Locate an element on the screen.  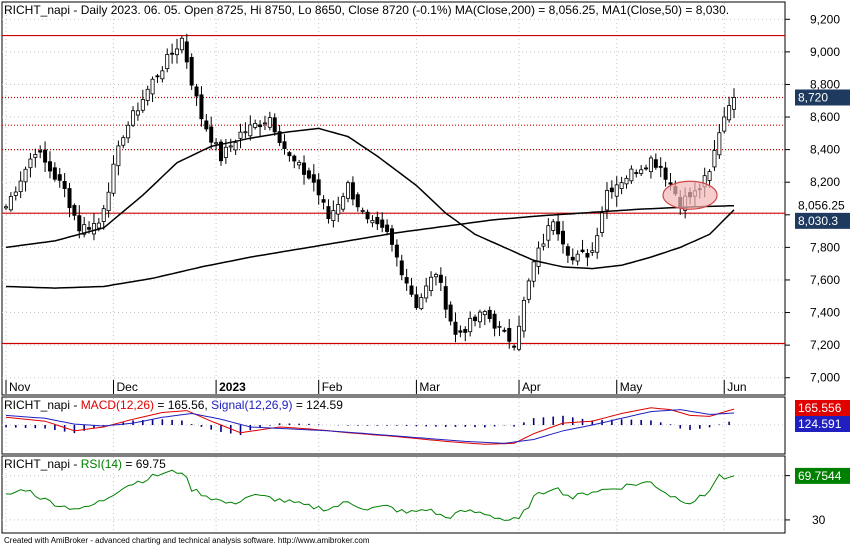
price-y-tick-label: 7,800 is located at coordinates (825, 247).